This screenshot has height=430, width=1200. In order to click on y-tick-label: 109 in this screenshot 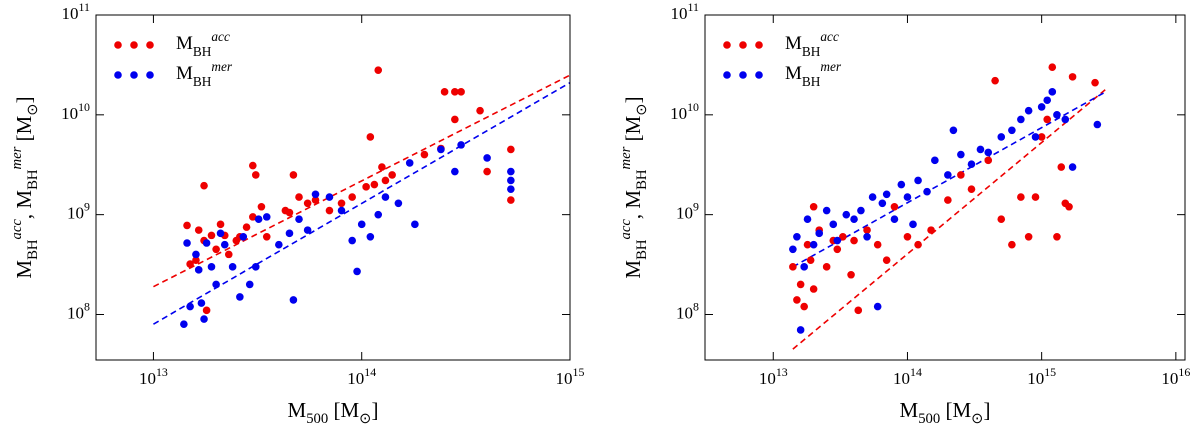, I will do `click(687, 210)`.